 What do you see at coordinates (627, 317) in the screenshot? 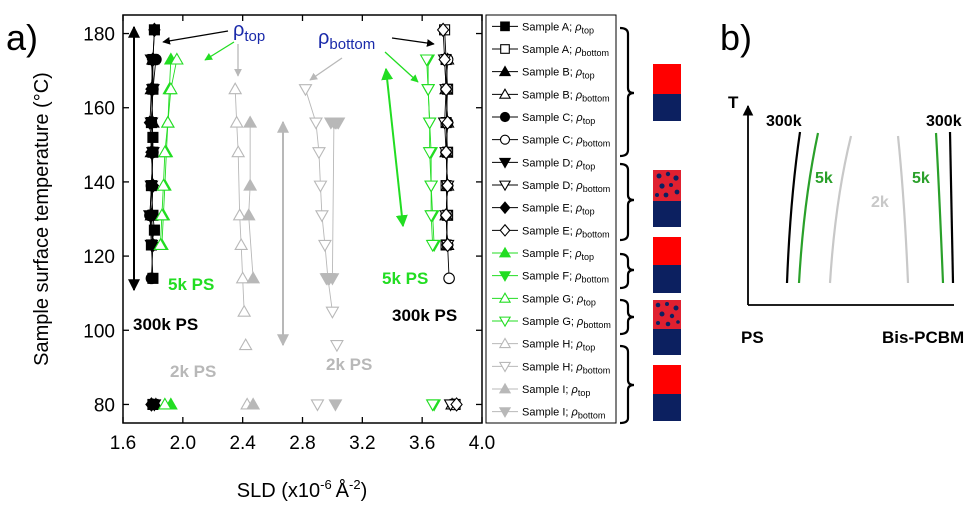
I see `brace-group-g` at bounding box center [627, 317].